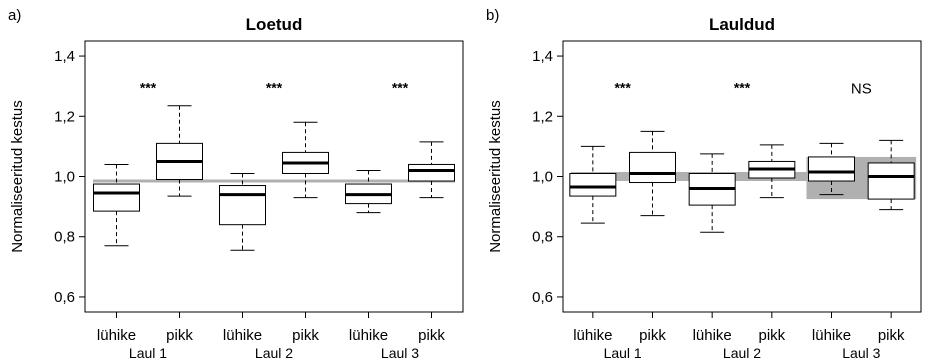 The height and width of the screenshot is (364, 931). Describe the element at coordinates (492, 15) in the screenshot. I see `panel-label: b)` at that location.